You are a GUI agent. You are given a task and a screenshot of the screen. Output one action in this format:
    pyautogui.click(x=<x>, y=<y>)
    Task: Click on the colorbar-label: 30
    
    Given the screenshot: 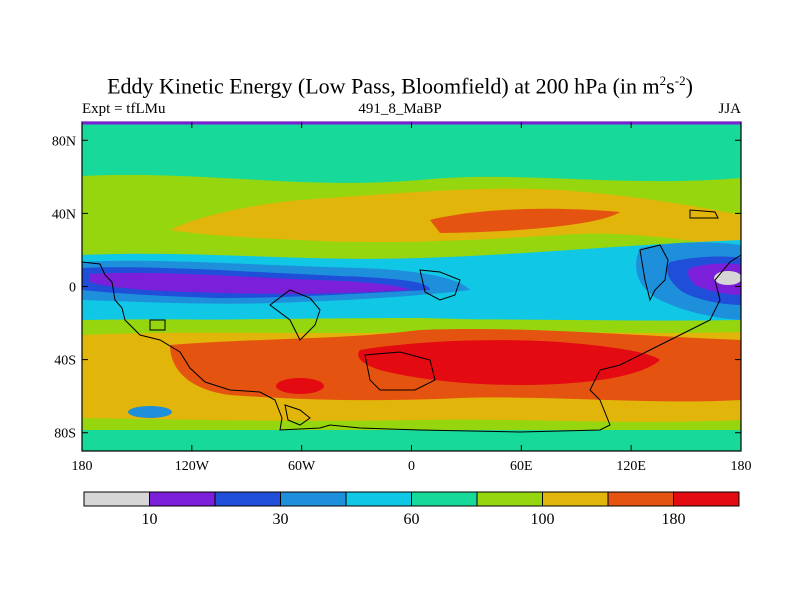 What is the action you would take?
    pyautogui.click(x=281, y=519)
    